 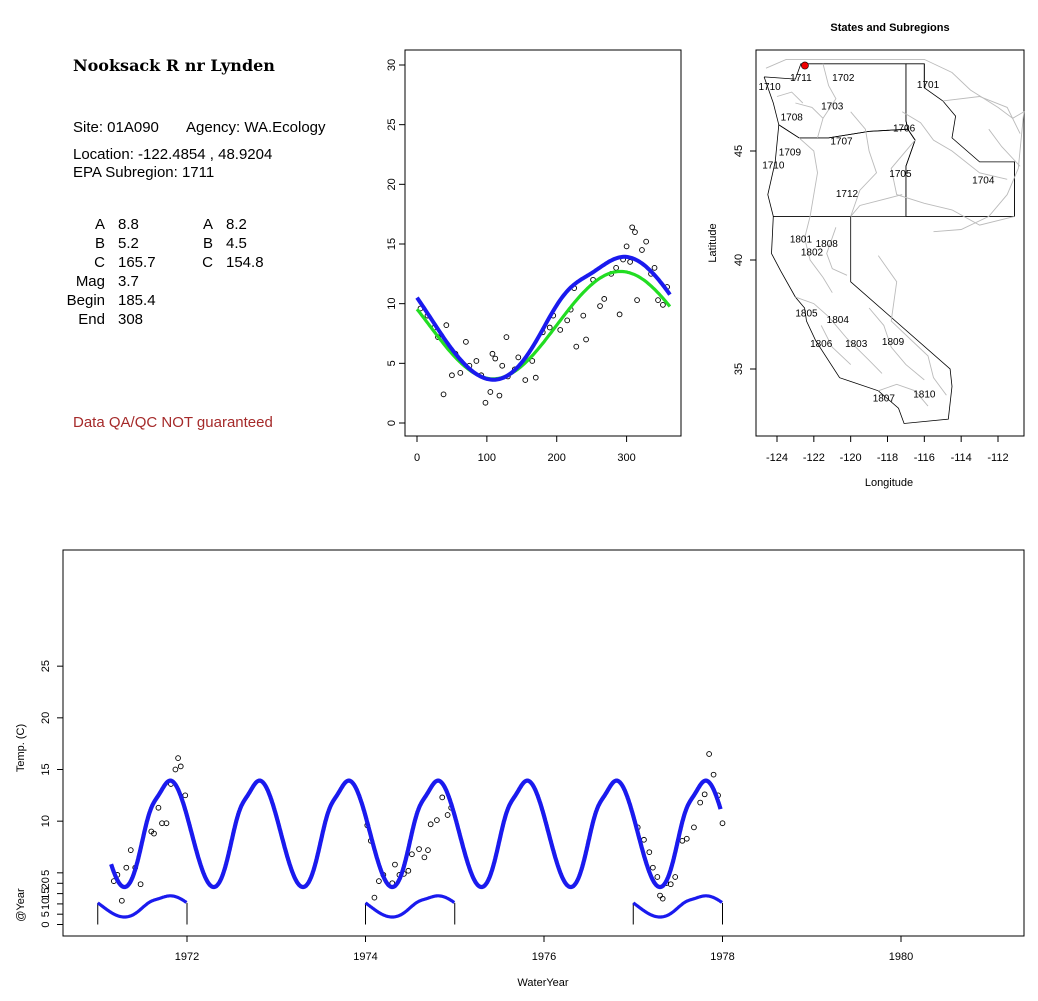 What do you see at coordinates (722, 957) in the screenshot?
I see `x-tick-label: 1978` at bounding box center [722, 957].